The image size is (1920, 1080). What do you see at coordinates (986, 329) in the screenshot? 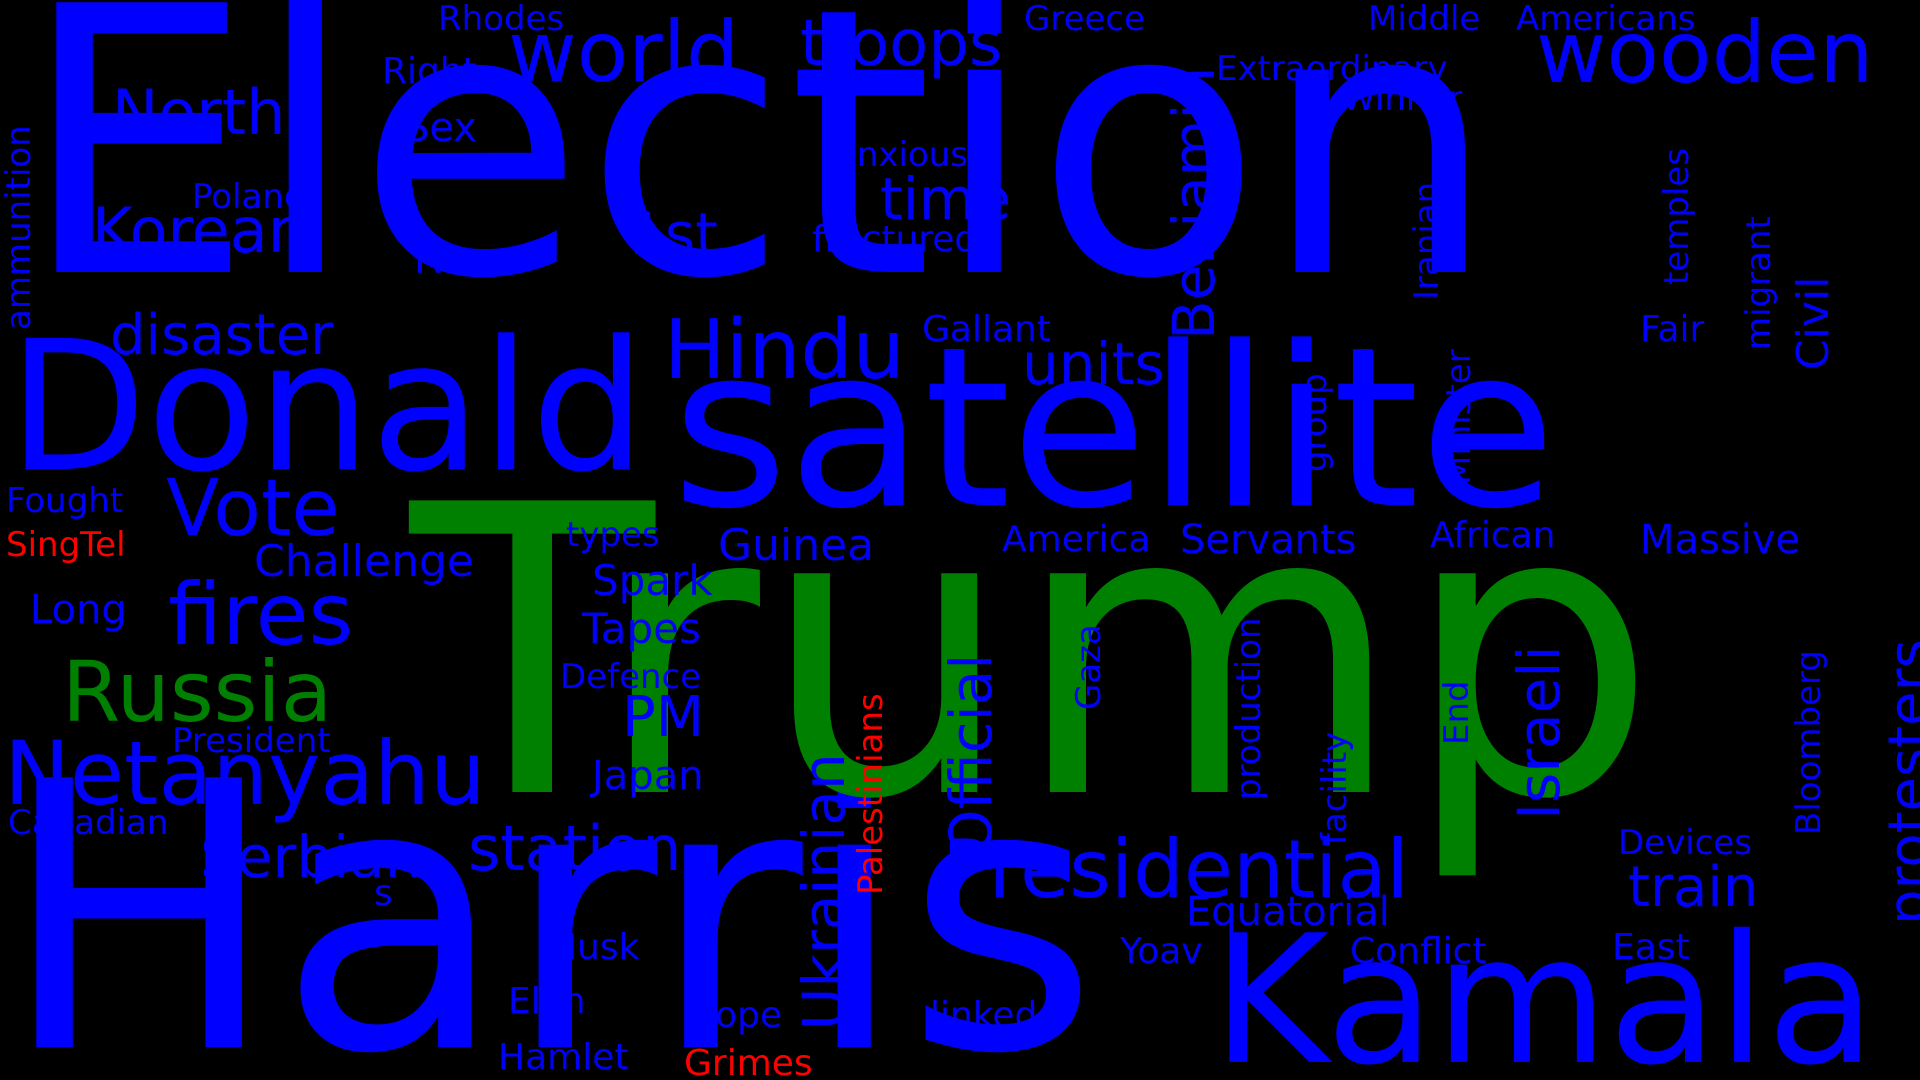
I see `word-gallant: Gallant` at bounding box center [986, 329].